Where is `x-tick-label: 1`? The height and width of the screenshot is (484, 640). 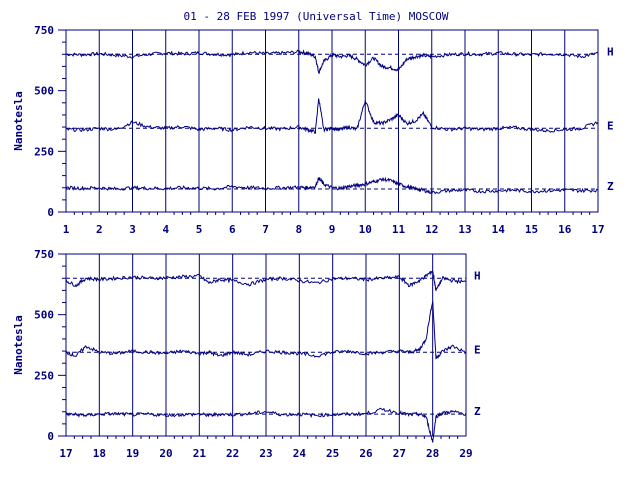
x-tick-label: 1 is located at coordinates (66, 229).